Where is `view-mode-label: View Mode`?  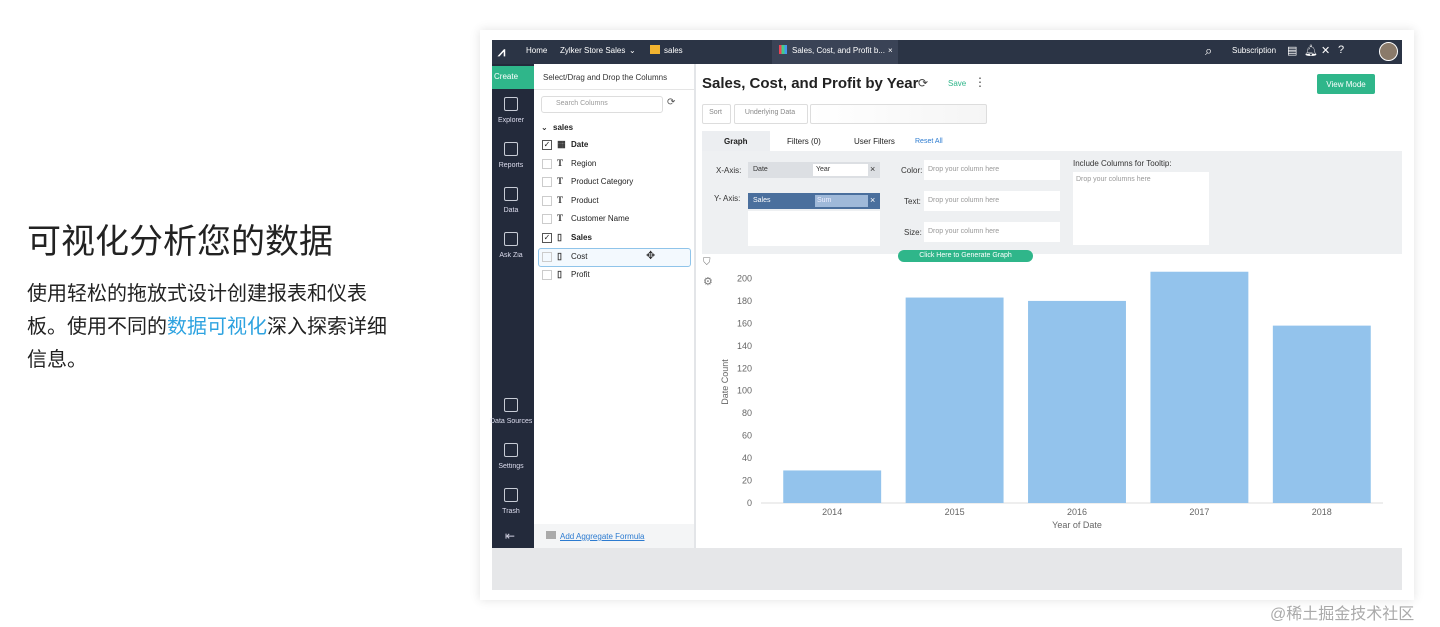 view-mode-label: View Mode is located at coordinates (1346, 84).